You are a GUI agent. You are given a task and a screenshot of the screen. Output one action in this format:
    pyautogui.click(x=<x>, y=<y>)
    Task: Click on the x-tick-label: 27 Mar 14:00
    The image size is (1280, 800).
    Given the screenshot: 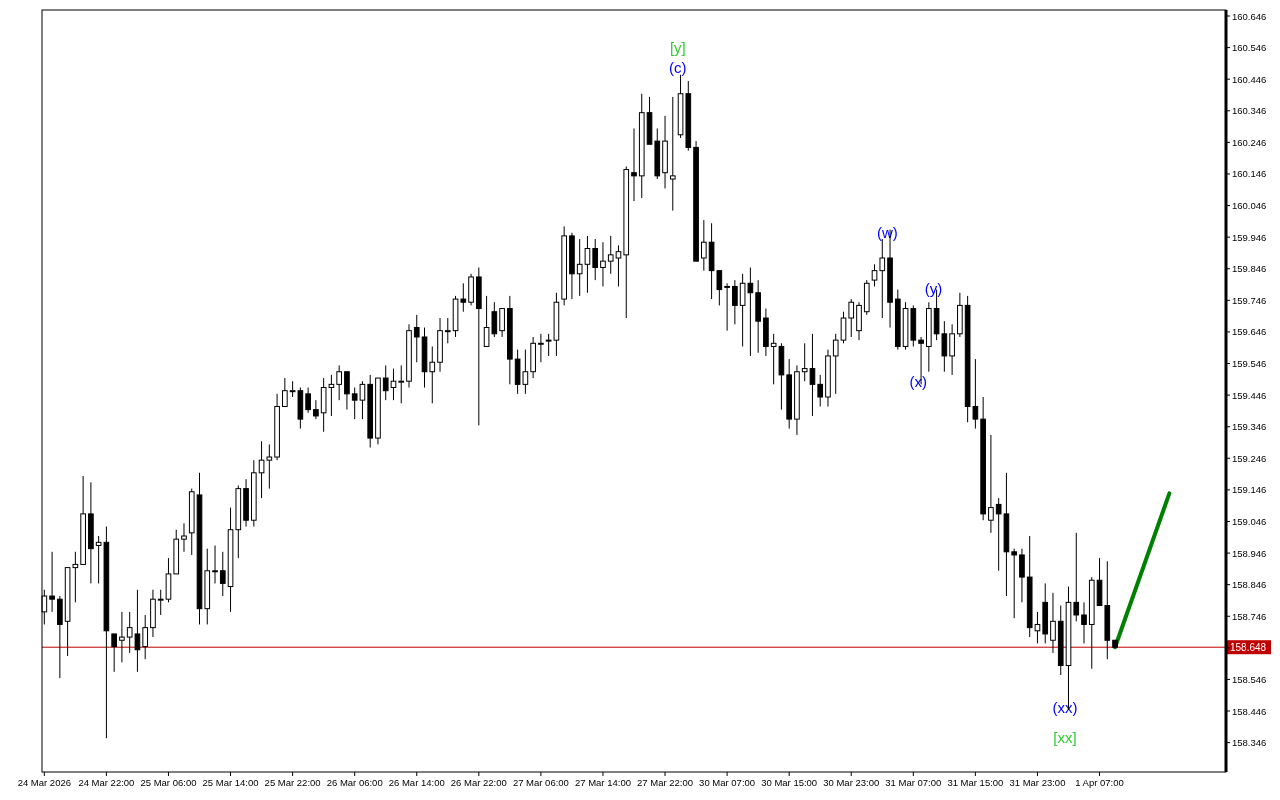 What is the action you would take?
    pyautogui.click(x=602, y=782)
    